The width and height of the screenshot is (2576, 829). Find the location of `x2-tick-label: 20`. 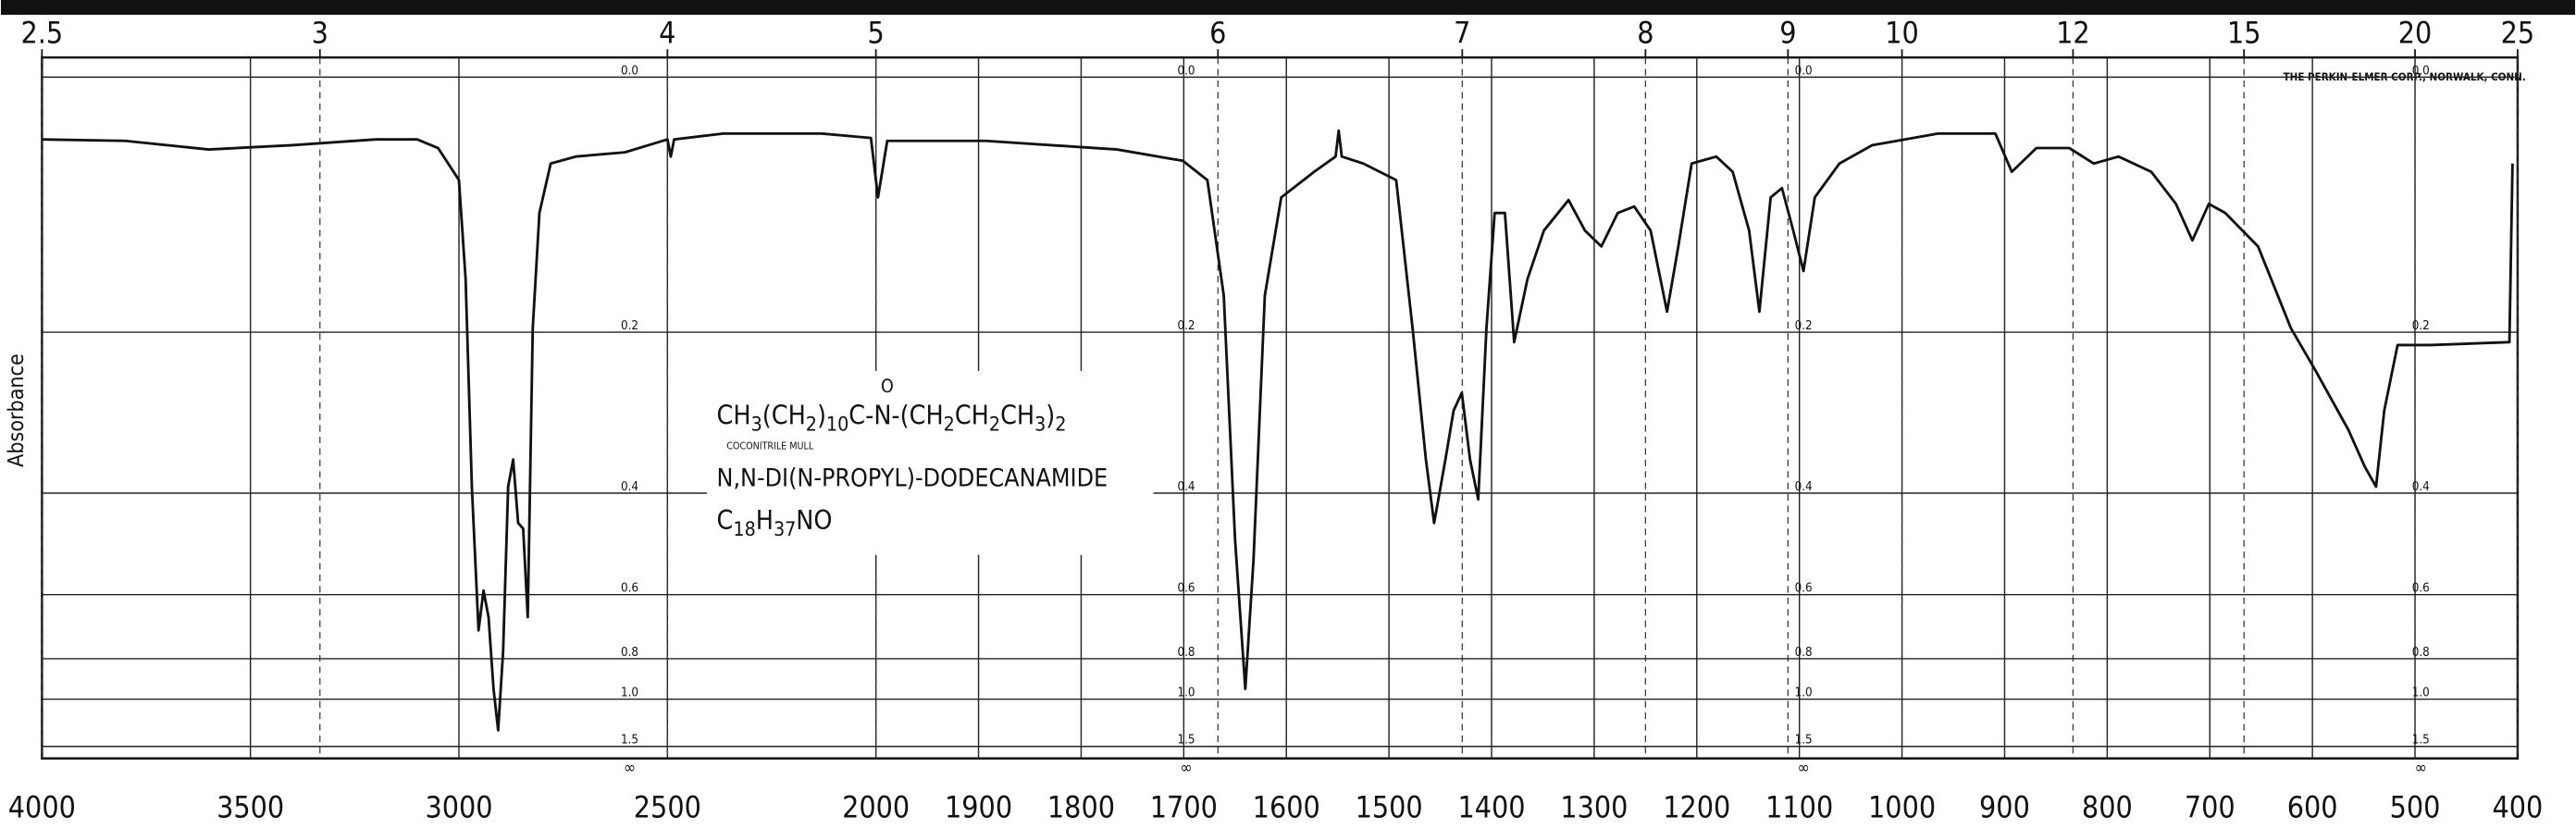

x2-tick-label: 20 is located at coordinates (2416, 32).